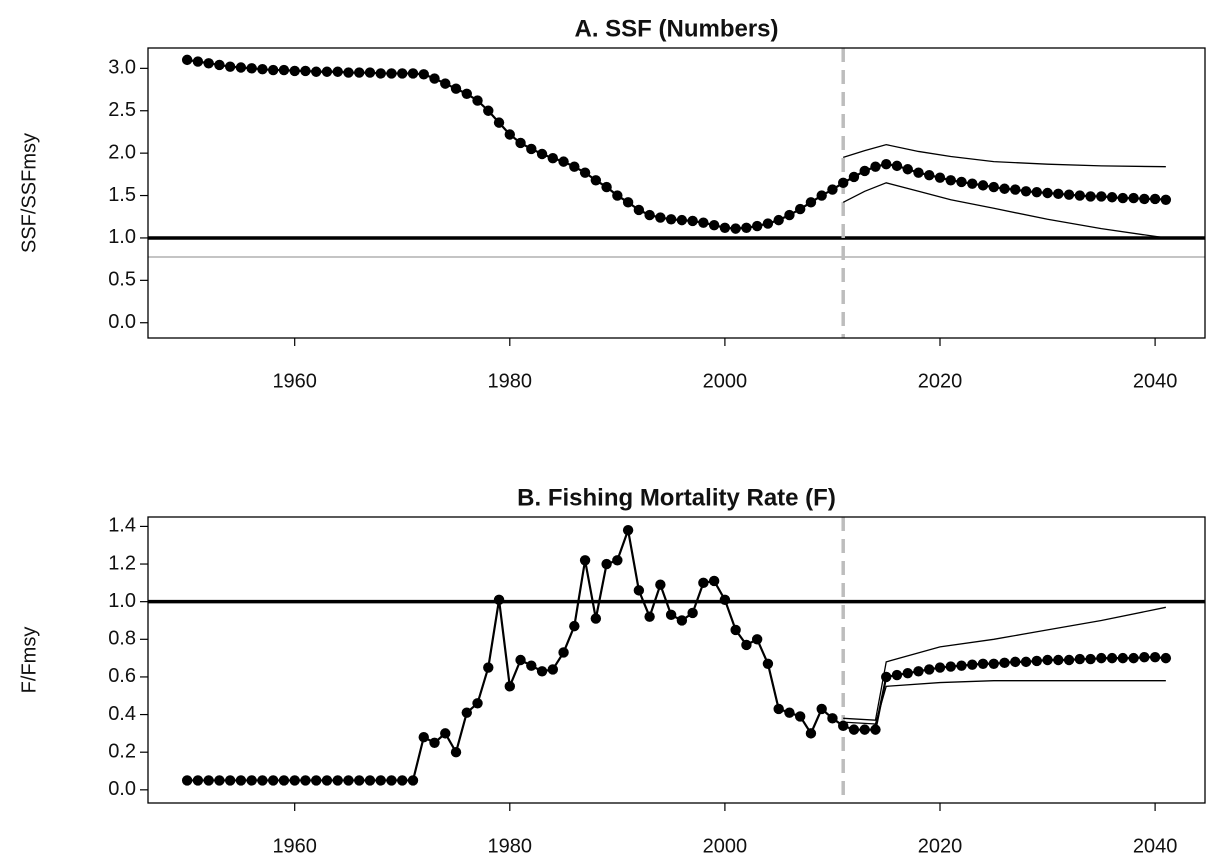 The image size is (1207, 867). What do you see at coordinates (122, 195) in the screenshot?
I see `y-tick-label: 1.5` at bounding box center [122, 195].